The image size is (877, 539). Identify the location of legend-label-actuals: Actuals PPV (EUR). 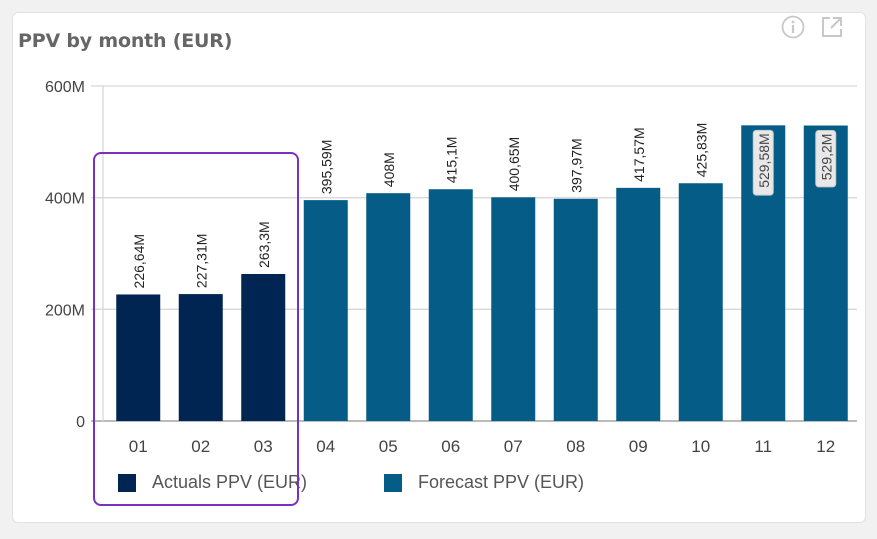
(230, 482).